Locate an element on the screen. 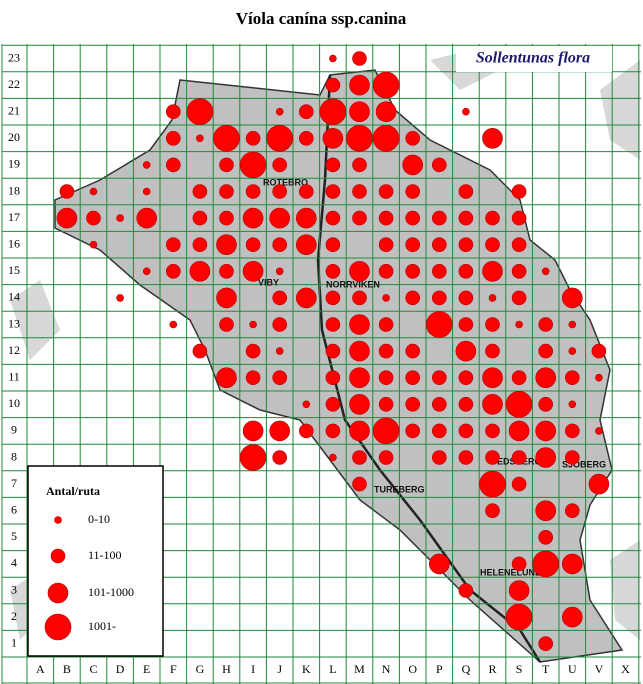 The height and width of the screenshot is (684, 643). column-label: K is located at coordinates (306, 669).